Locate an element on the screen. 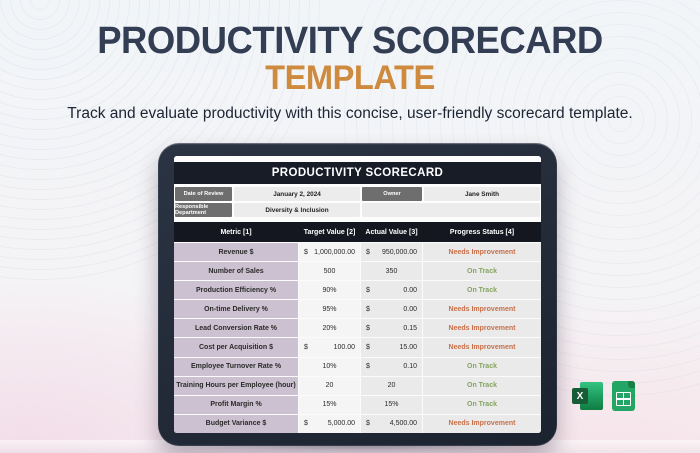 The width and height of the screenshot is (700, 453). column-header-target-value: Target Value [2] is located at coordinates (329, 232).